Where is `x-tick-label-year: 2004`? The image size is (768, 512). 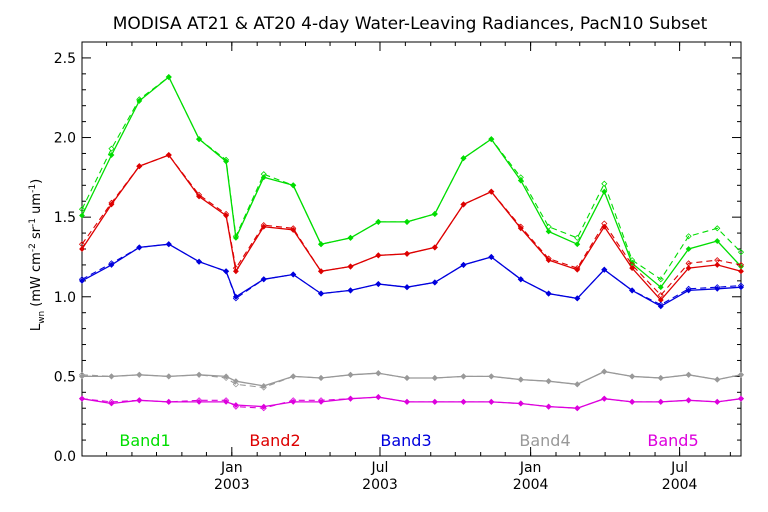
x-tick-label-year: 2004 is located at coordinates (531, 485).